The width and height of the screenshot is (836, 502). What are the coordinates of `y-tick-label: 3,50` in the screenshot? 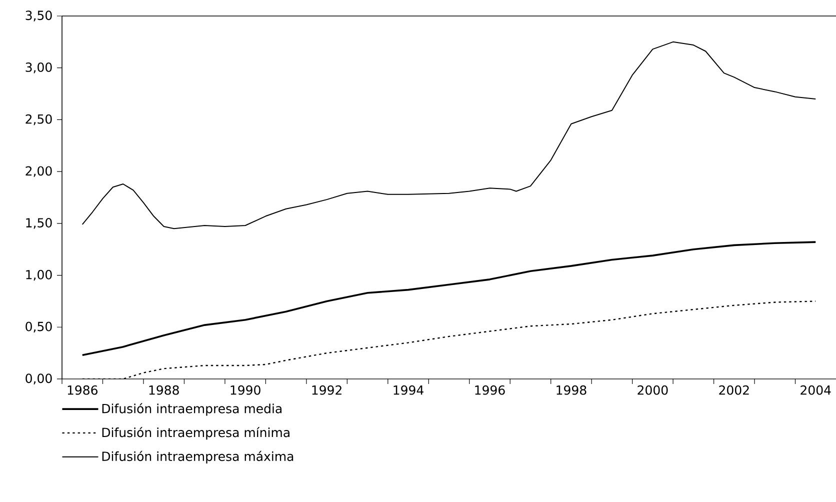 It's located at (39, 16).